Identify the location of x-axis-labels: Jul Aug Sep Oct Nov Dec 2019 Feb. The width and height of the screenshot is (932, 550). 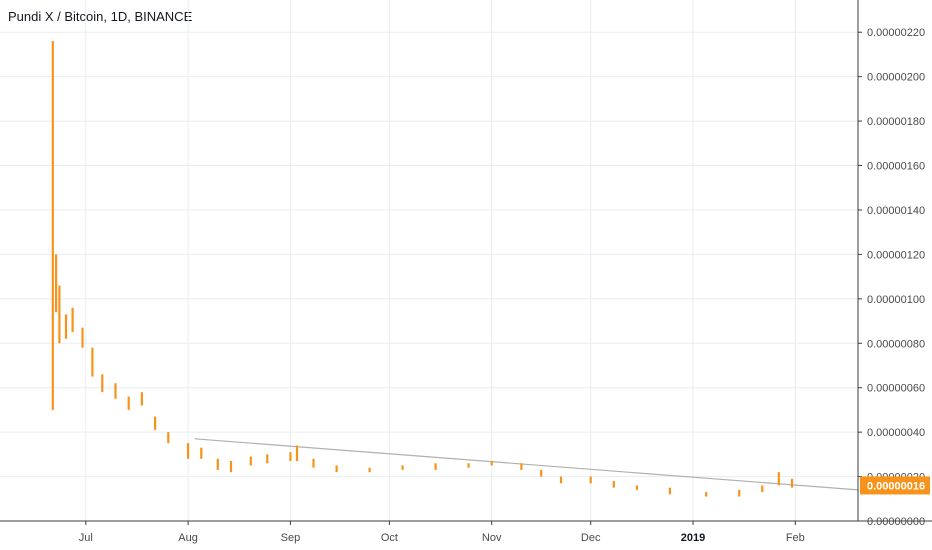
(442, 532).